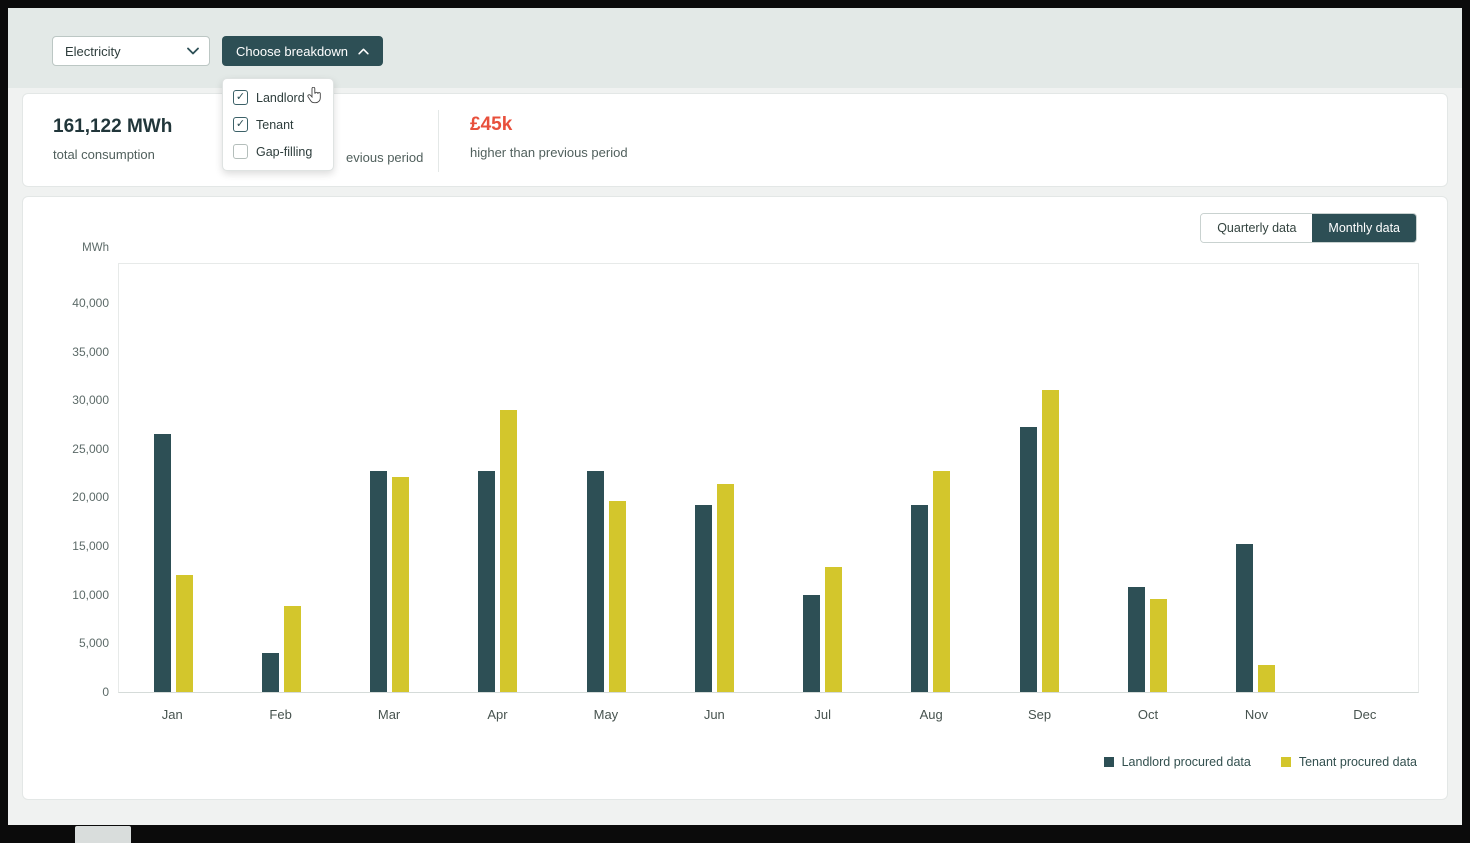  What do you see at coordinates (1050, 541) in the screenshot?
I see `bar-tenant-sep` at bounding box center [1050, 541].